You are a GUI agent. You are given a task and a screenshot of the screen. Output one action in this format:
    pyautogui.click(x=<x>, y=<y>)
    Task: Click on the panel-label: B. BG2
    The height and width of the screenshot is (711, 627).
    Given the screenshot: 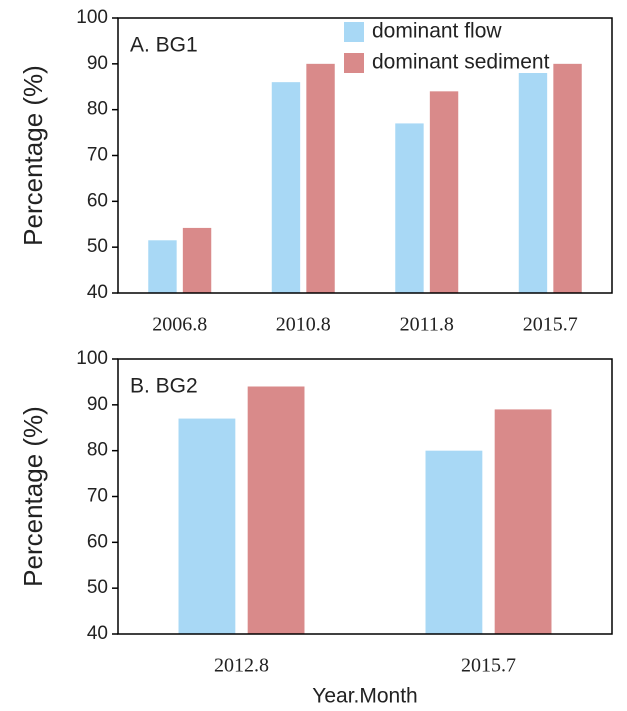 What is the action you would take?
    pyautogui.click(x=164, y=386)
    